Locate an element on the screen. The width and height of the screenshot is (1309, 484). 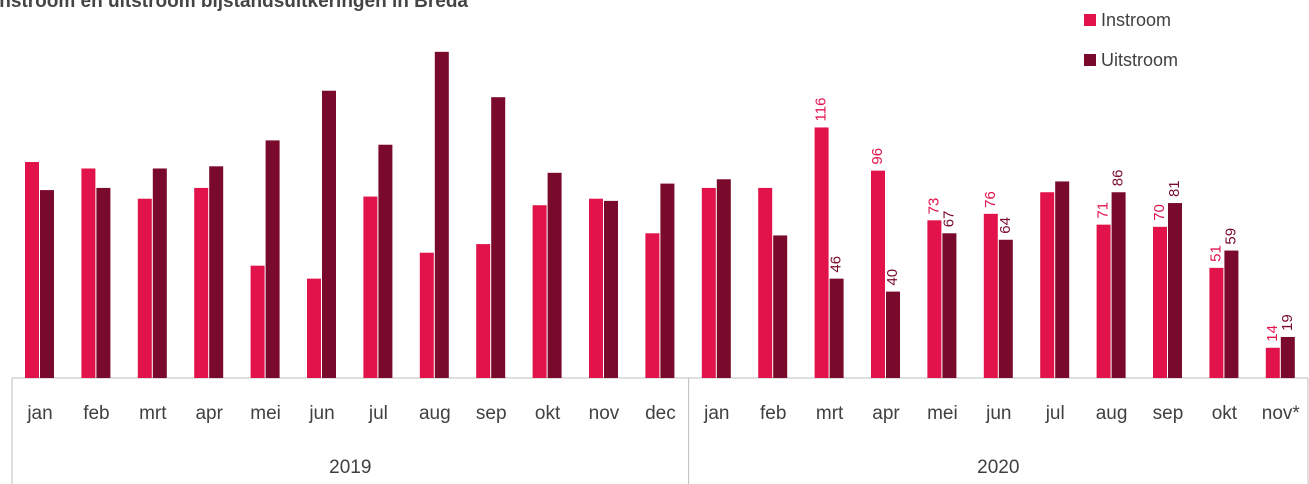
data-label: 116 is located at coordinates (821, 110).